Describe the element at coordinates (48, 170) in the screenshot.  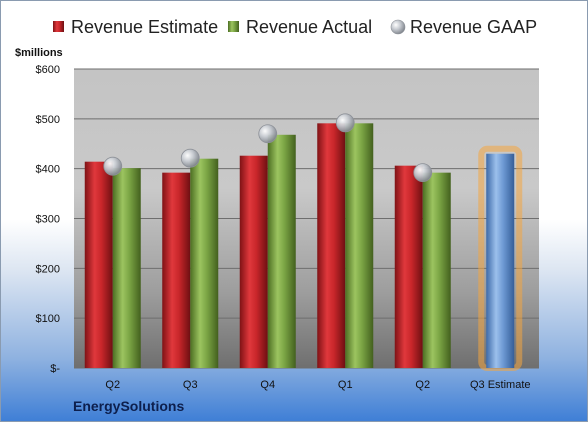
I see `y-tick-label: $400` at that location.